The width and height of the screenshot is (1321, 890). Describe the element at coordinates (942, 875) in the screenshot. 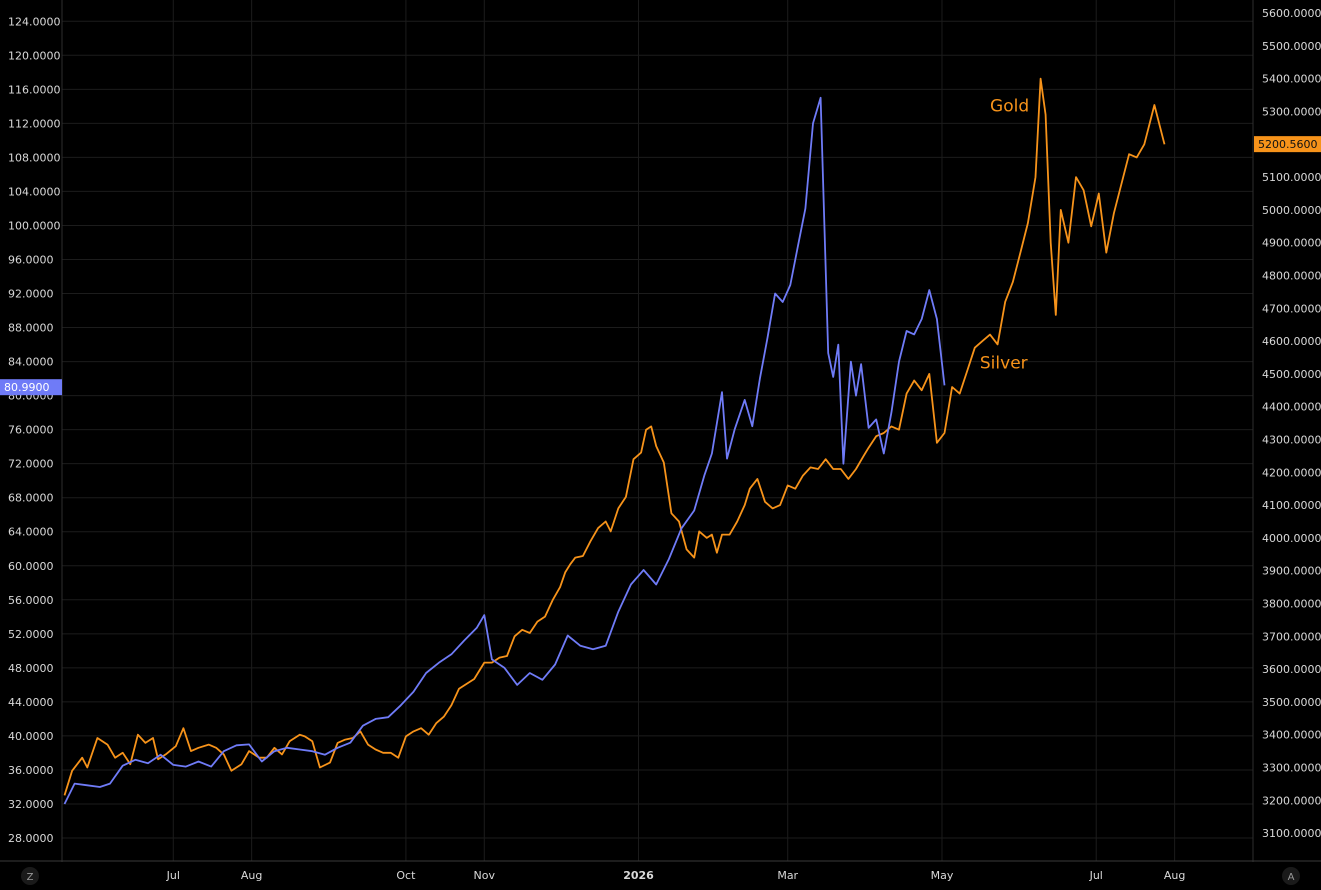

I see `x-tick-label: May` at that location.